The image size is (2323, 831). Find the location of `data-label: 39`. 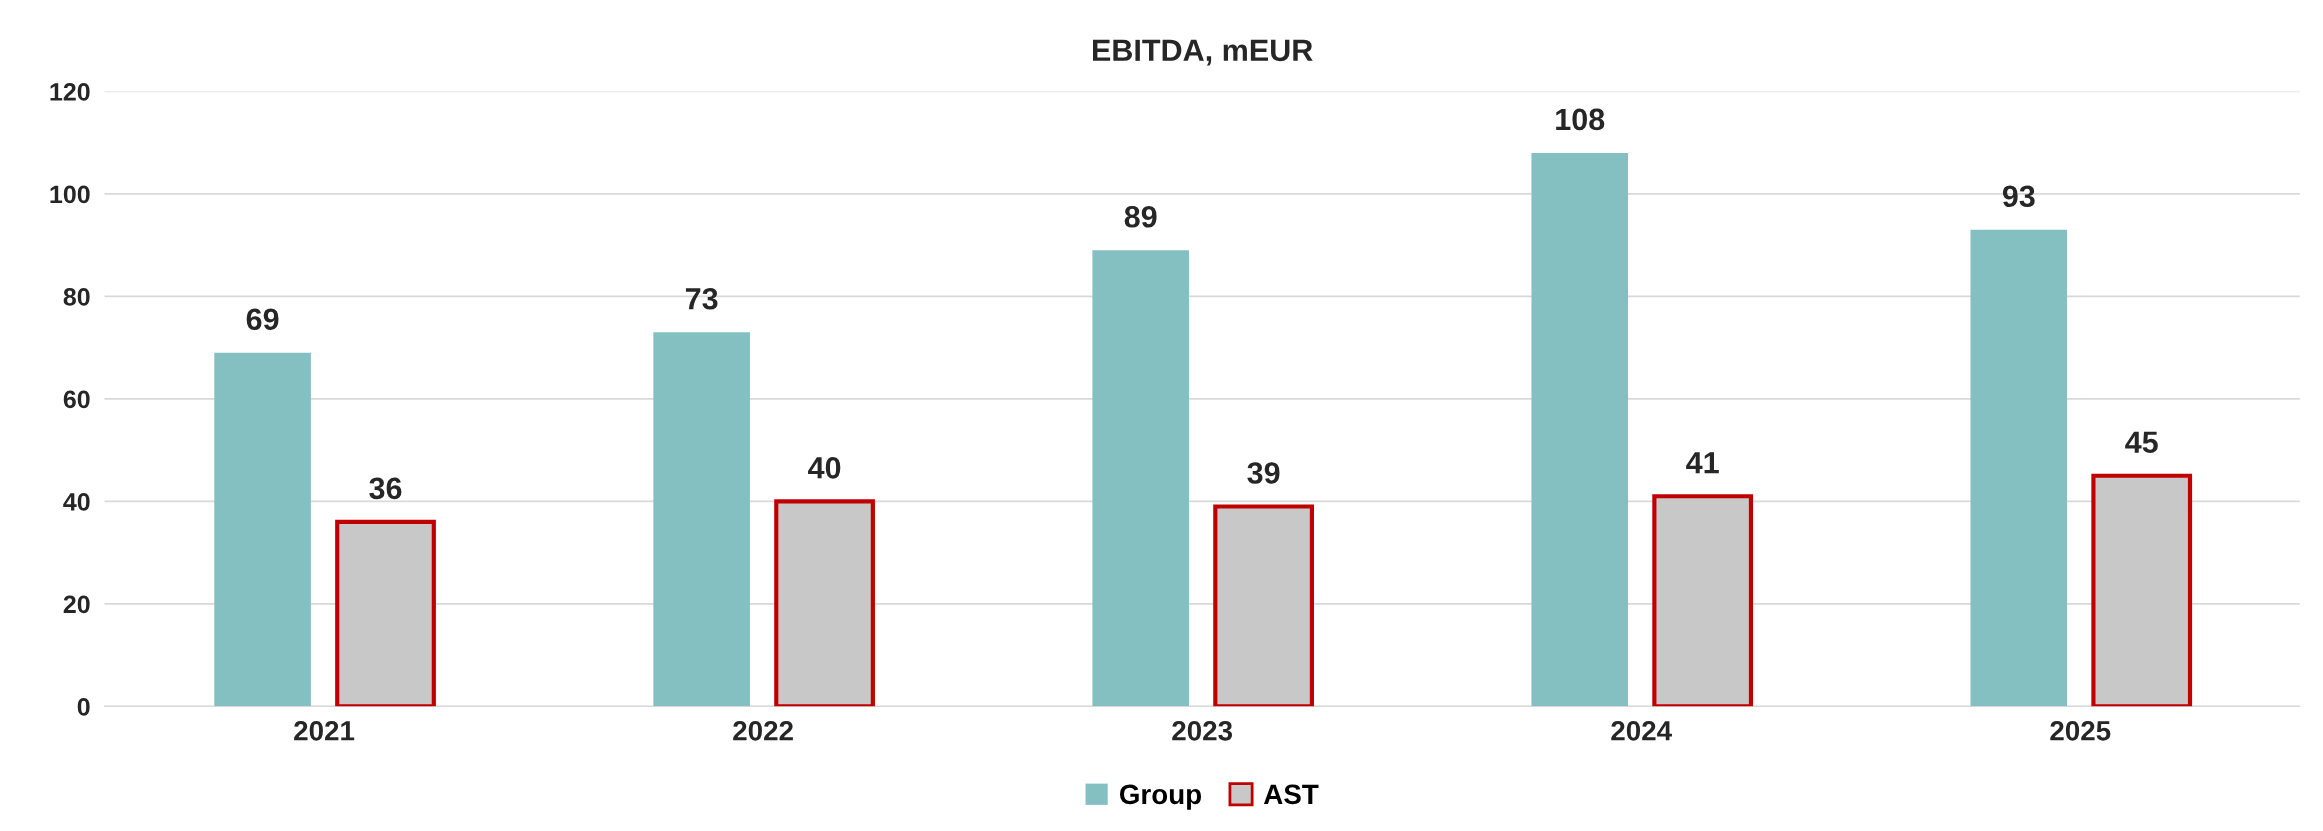

data-label: 39 is located at coordinates (1263, 473).